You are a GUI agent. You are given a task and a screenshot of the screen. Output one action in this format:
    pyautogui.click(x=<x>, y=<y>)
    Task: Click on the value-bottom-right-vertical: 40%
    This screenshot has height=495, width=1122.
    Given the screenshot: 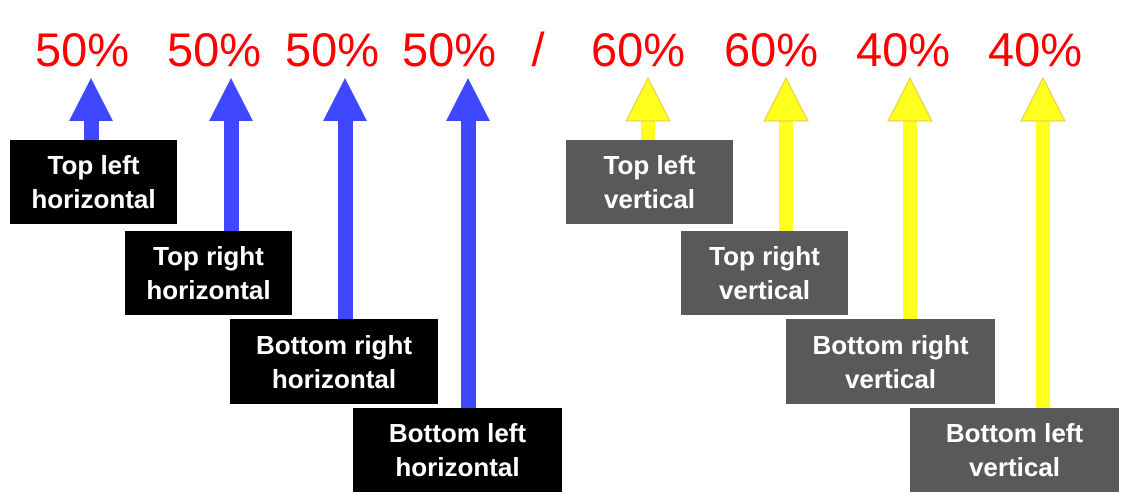 What is the action you would take?
    pyautogui.click(x=903, y=49)
    